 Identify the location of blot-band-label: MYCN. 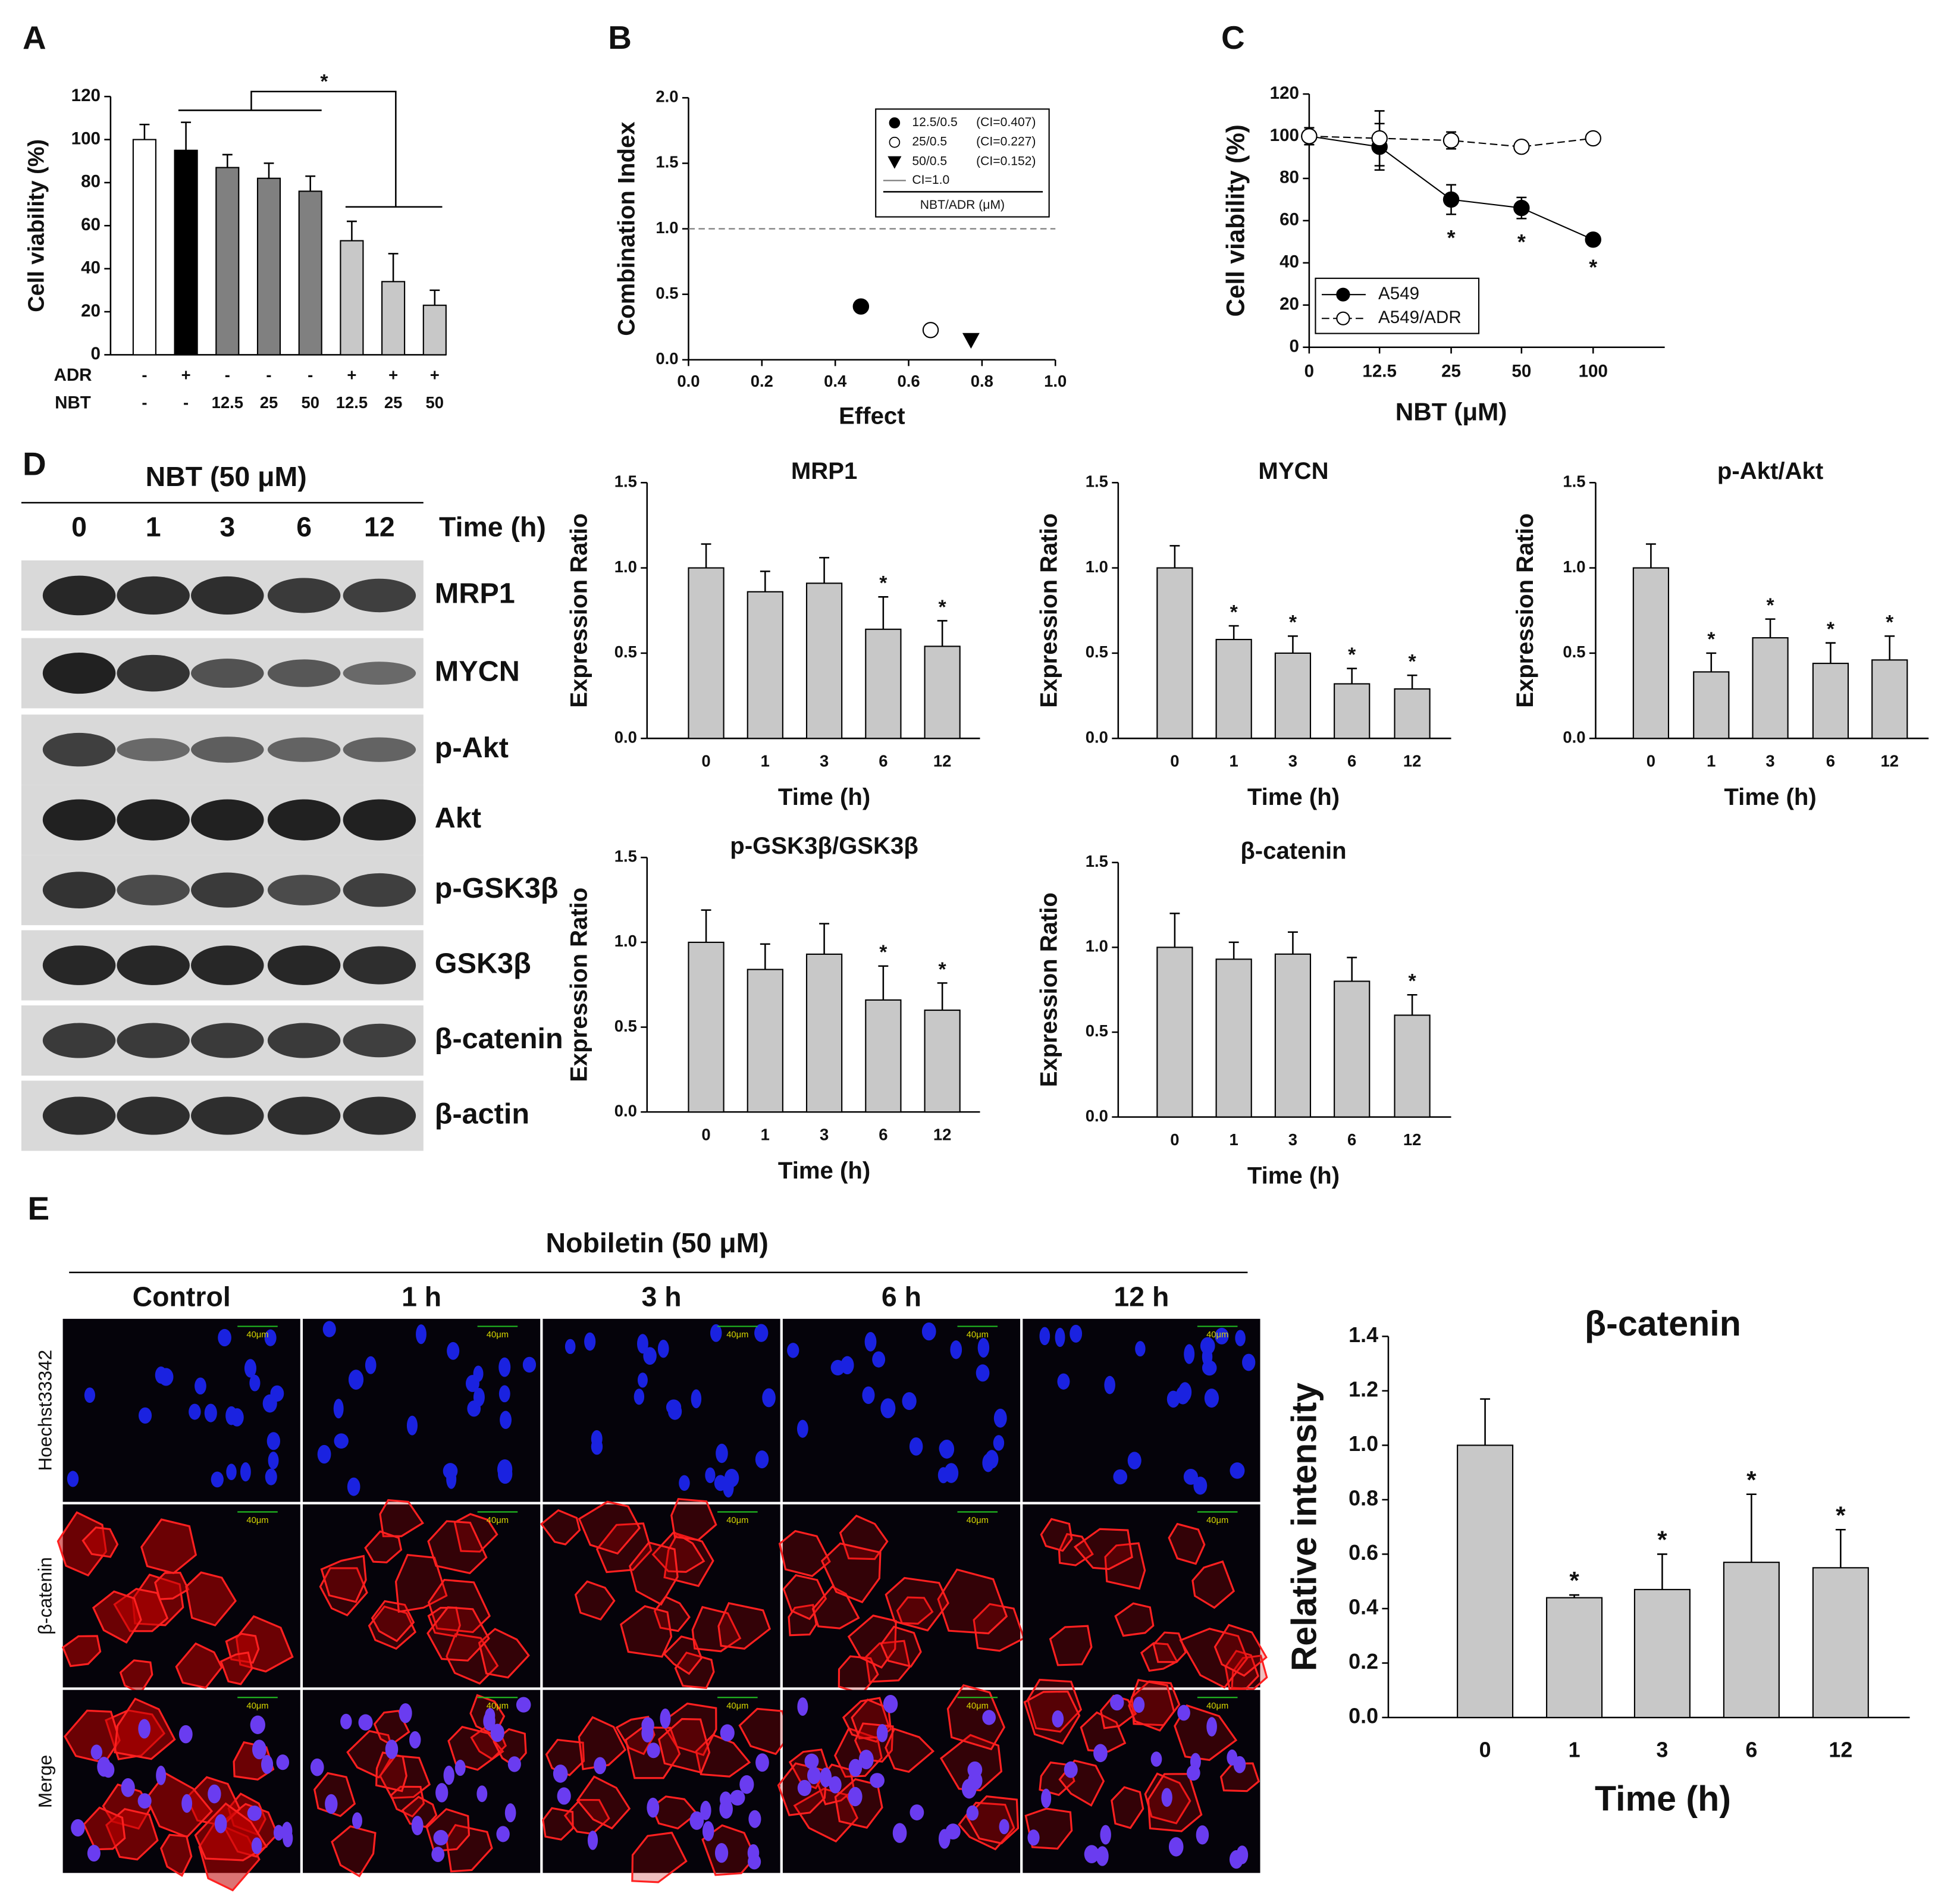
(477, 671).